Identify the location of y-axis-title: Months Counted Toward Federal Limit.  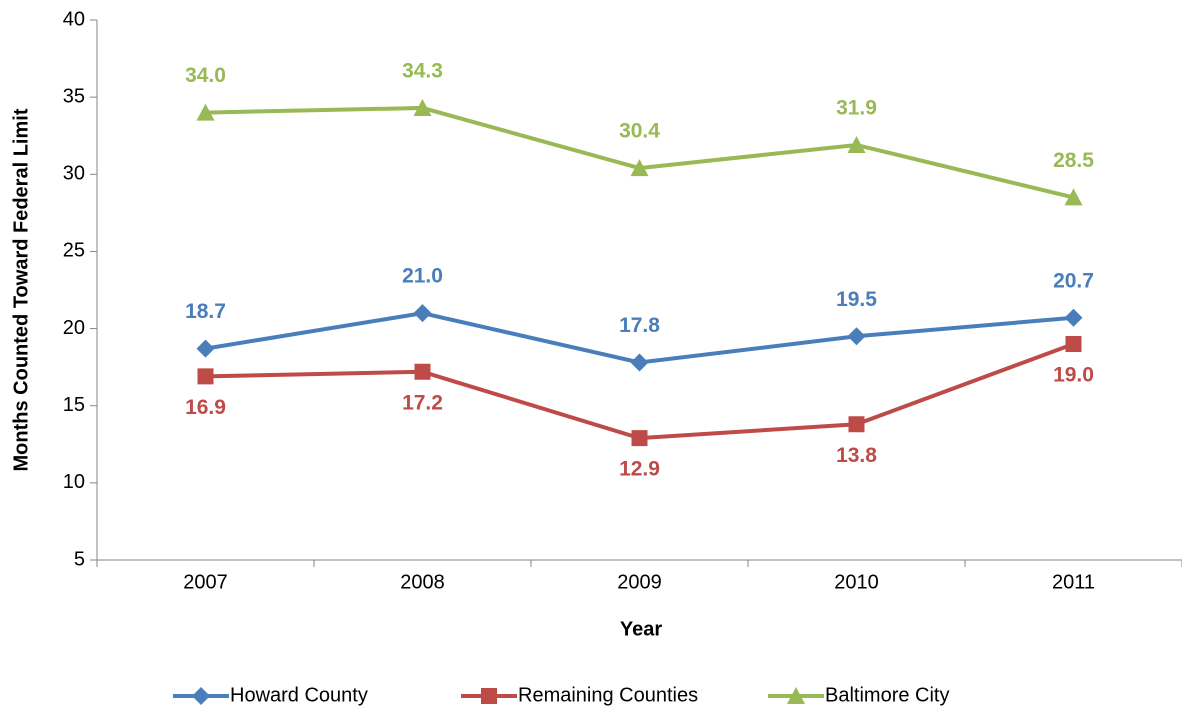
(21, 289).